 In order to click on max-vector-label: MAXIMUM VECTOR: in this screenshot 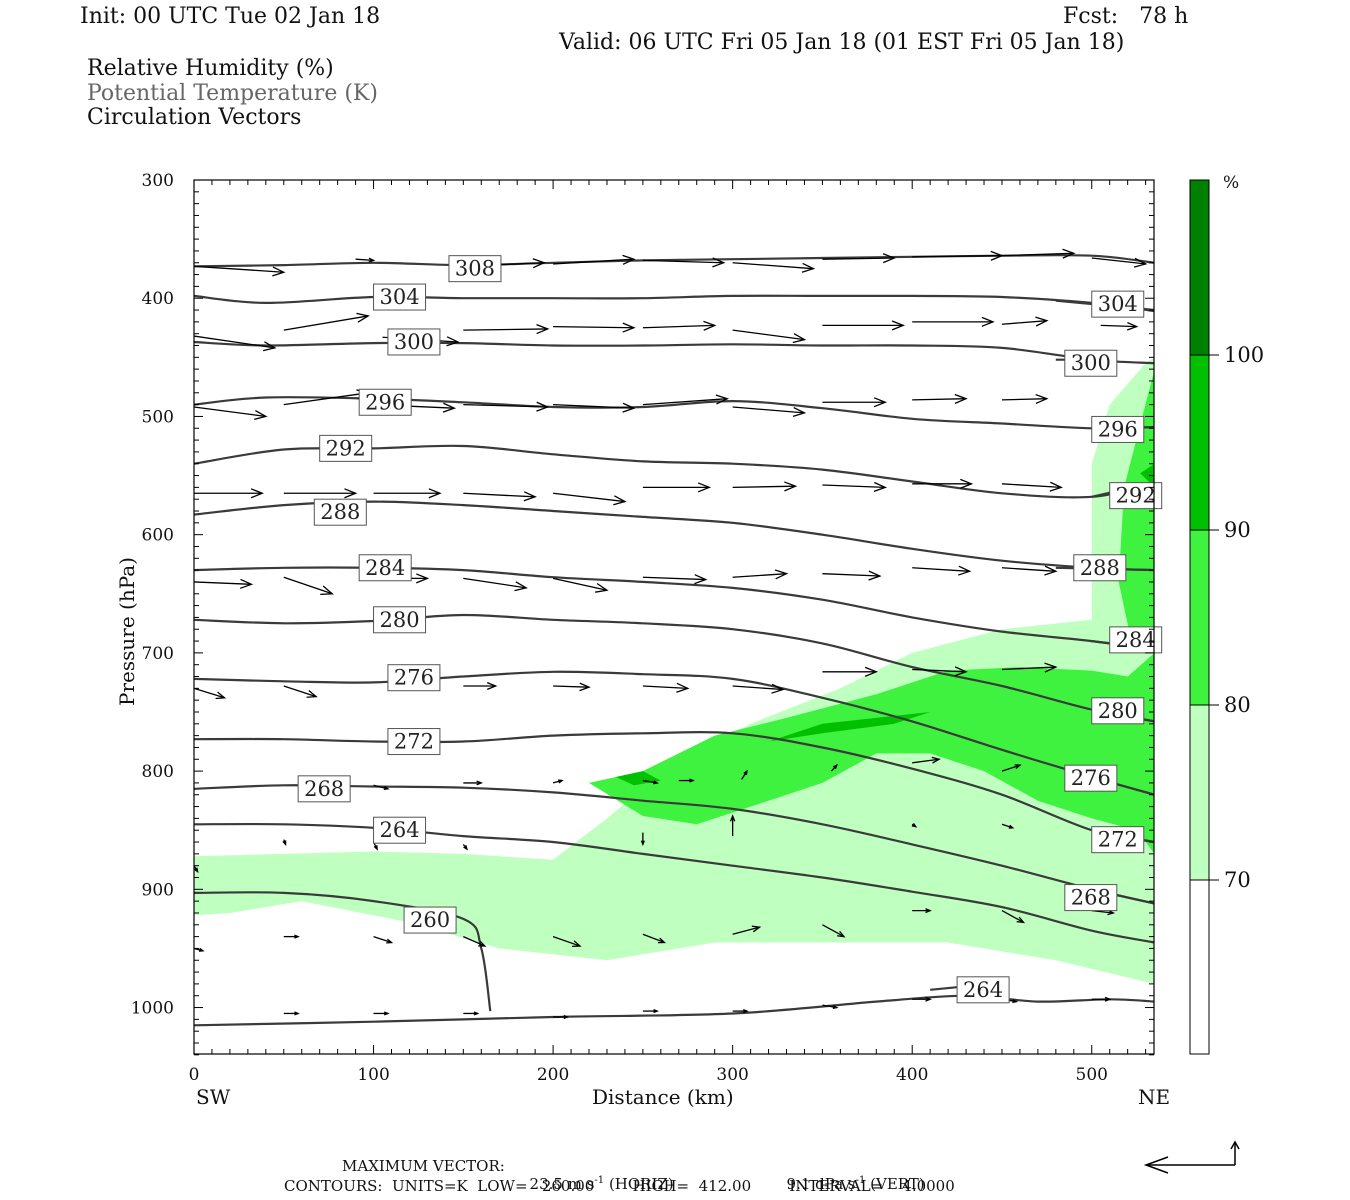, I will do `click(423, 1166)`.